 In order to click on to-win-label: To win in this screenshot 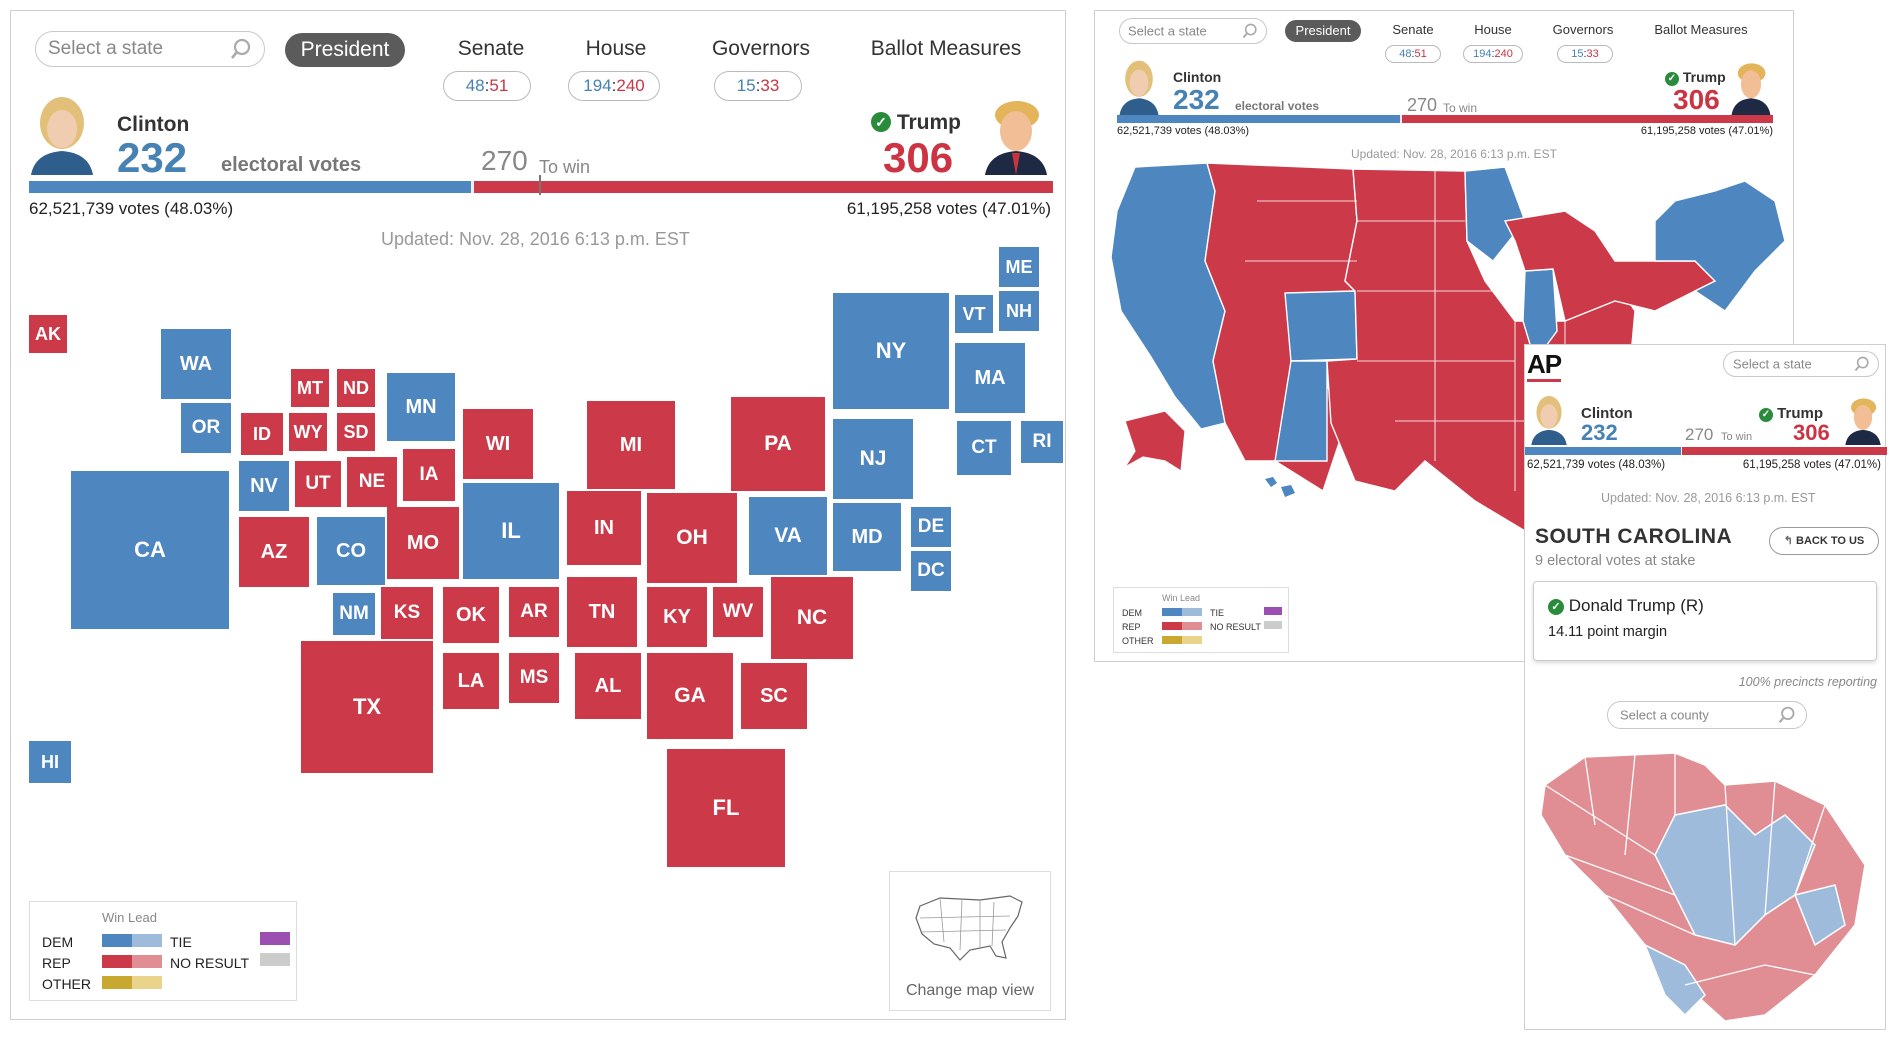, I will do `click(1460, 108)`.